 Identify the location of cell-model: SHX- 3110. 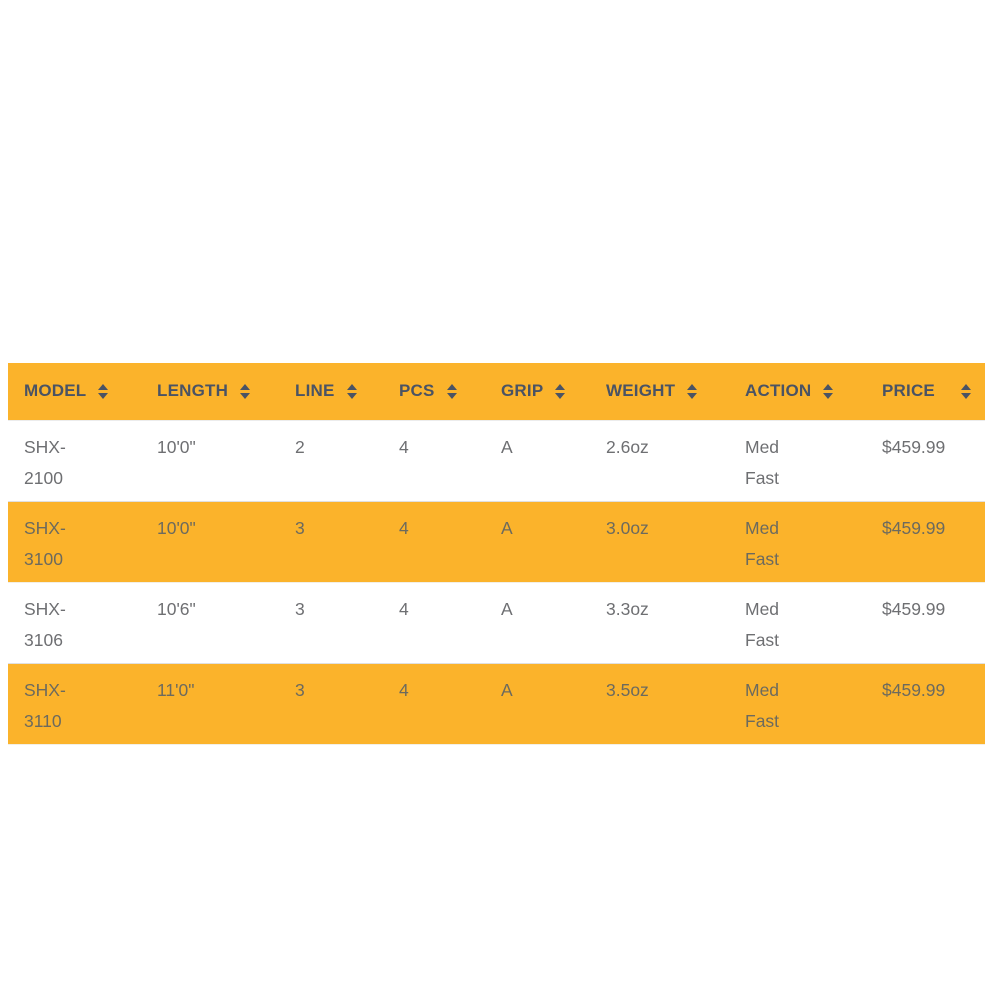
(74, 704).